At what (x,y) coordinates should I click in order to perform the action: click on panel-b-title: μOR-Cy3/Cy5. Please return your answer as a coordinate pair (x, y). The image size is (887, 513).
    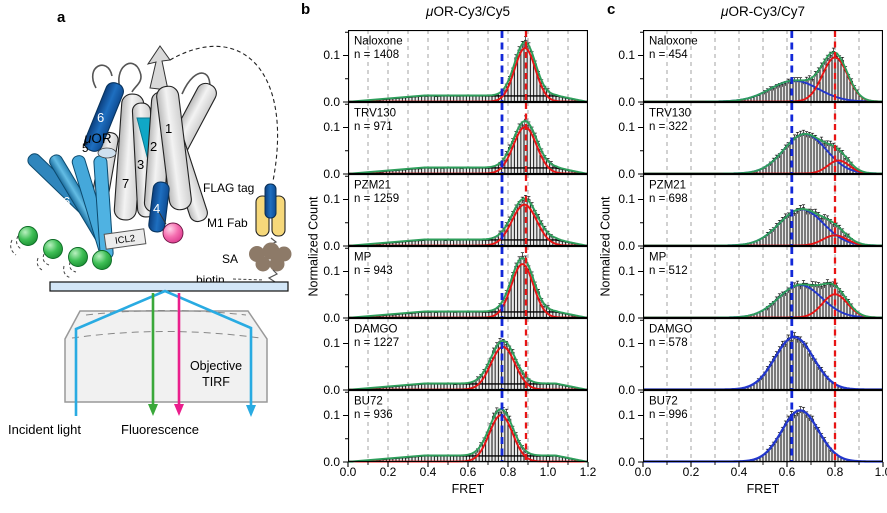
    Looking at the image, I should click on (468, 11).